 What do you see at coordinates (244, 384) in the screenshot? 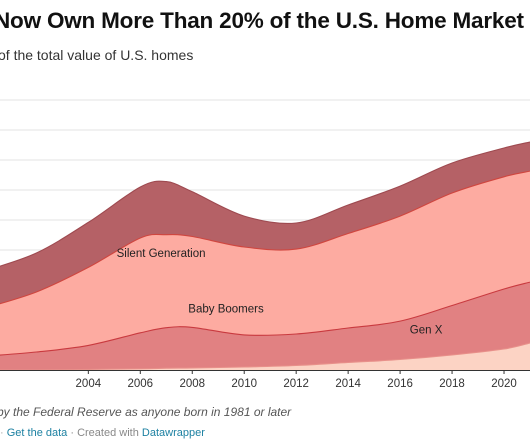
I see `x-tick-label: 2010` at bounding box center [244, 384].